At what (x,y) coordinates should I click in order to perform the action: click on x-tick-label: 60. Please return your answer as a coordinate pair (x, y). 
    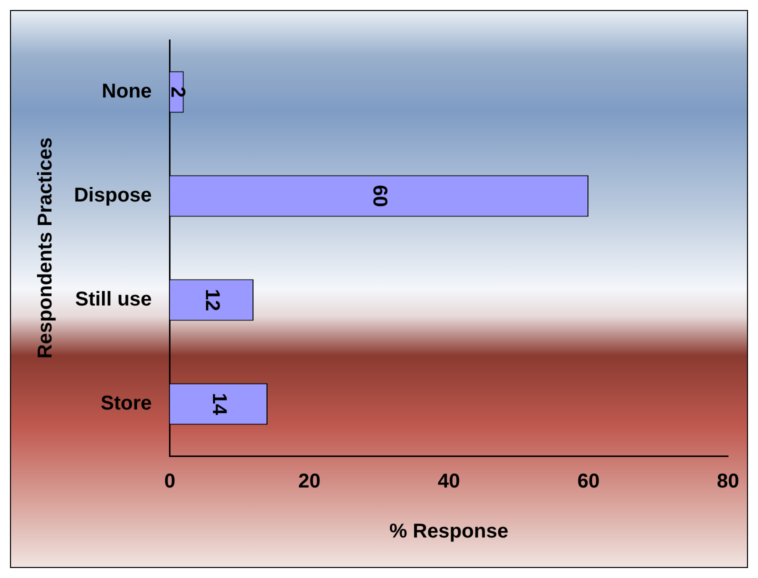
    Looking at the image, I should click on (588, 481).